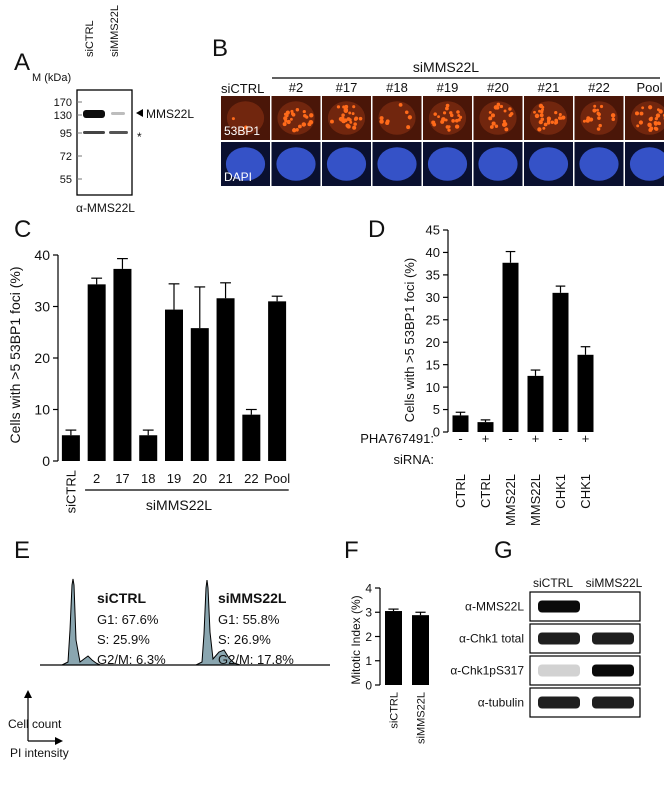 This screenshot has height=788, width=664. Describe the element at coordinates (242, 131) in the screenshot. I see `panel-b-row-label-53bp1: 53BP1` at that location.